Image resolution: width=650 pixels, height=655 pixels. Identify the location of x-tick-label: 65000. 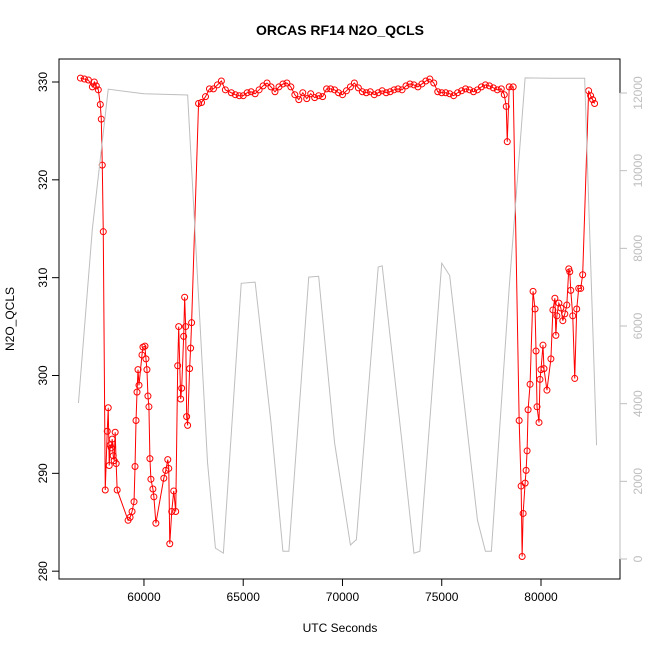
(244, 597).